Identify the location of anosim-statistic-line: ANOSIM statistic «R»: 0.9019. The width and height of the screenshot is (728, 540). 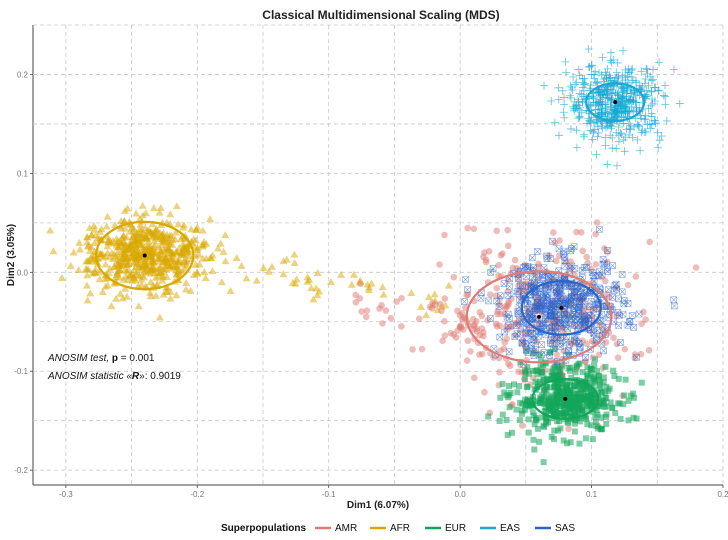
(114, 376).